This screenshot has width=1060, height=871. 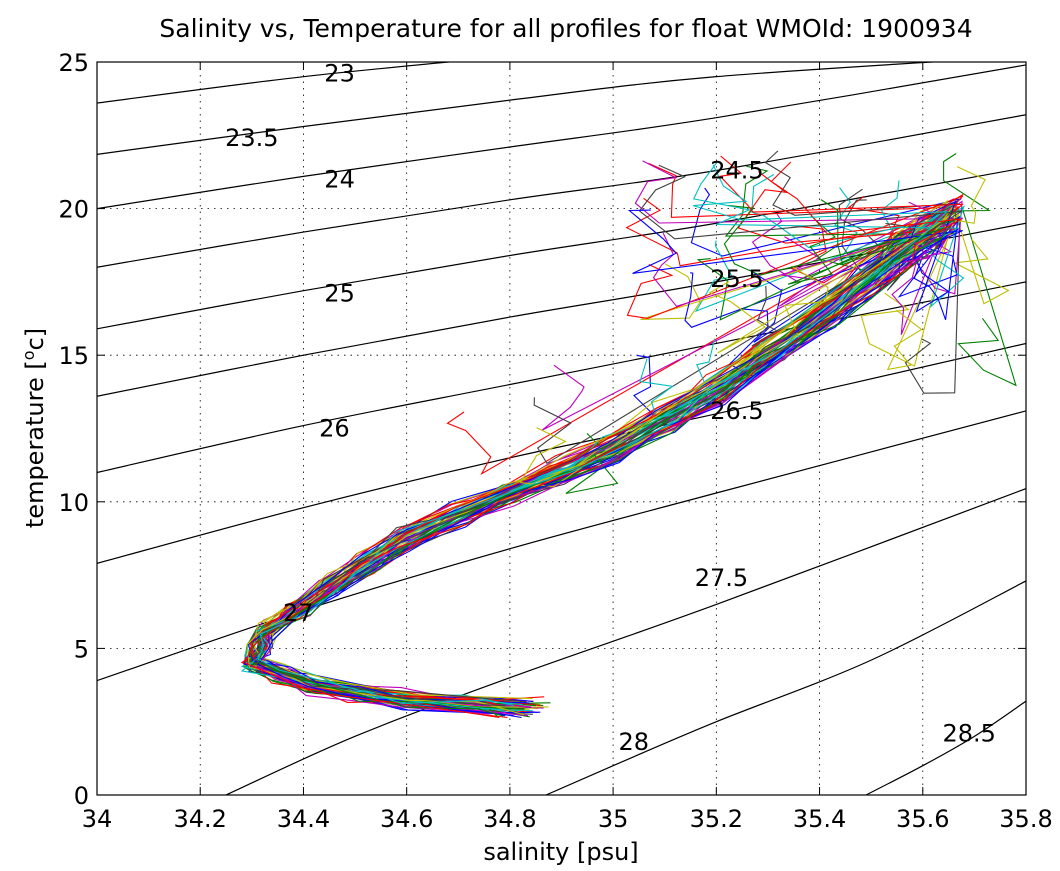 What do you see at coordinates (519, 108) in the screenshot?
I see `density-contour-23.5` at bounding box center [519, 108].